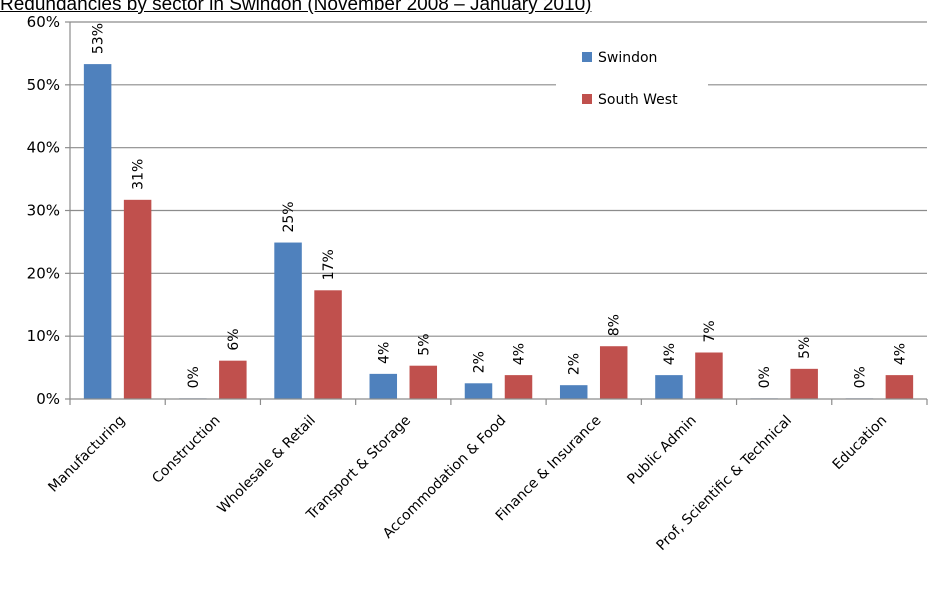 Image resolution: width=931 pixels, height=594 pixels. What do you see at coordinates (575, 364) in the screenshot?
I see `data-label-swindon-finance-insurance: 2%` at bounding box center [575, 364].